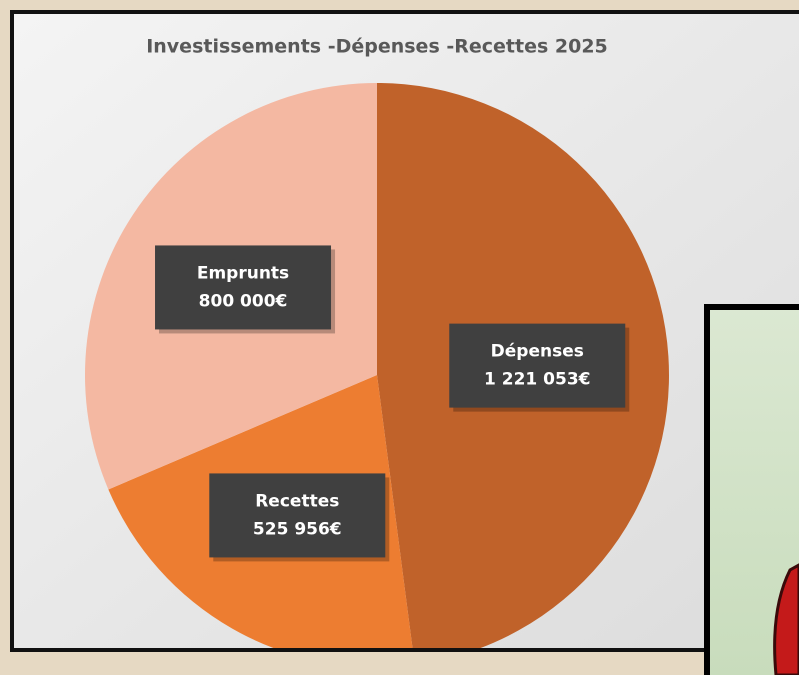  Describe the element at coordinates (243, 301) in the screenshot. I see `value-label: 800 000€` at that location.